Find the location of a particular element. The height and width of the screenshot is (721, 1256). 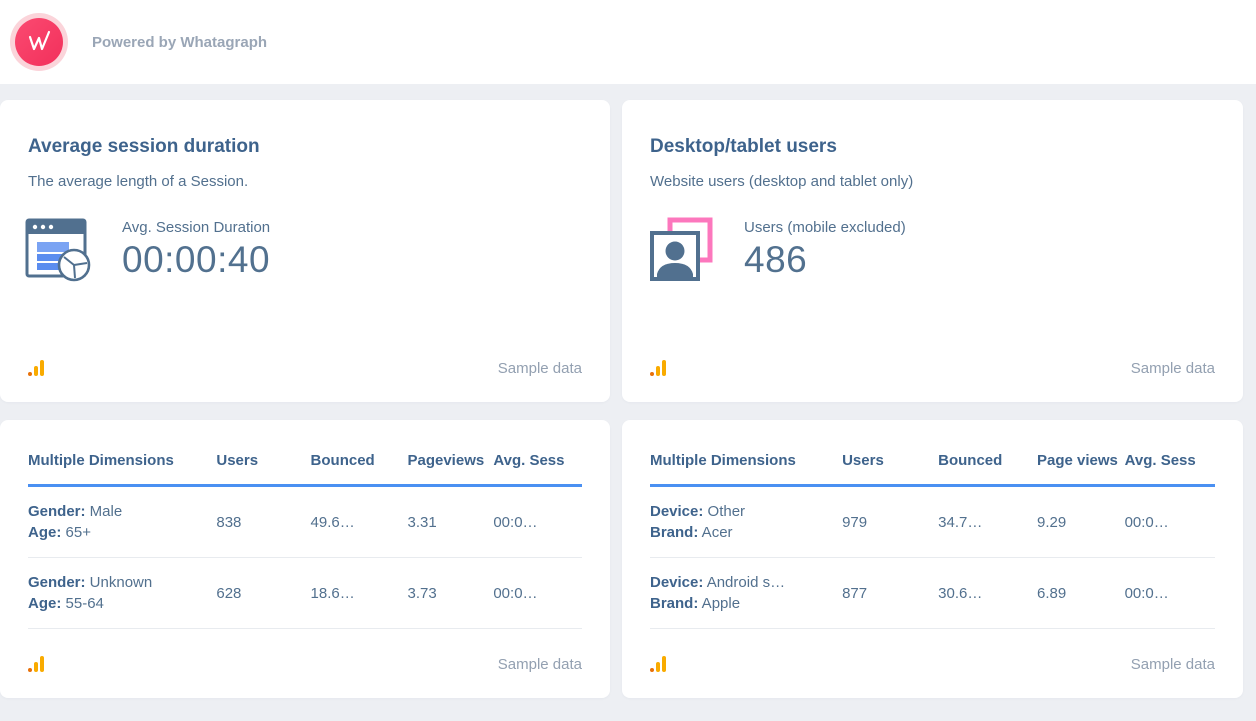

whatagraph-logo-circle is located at coordinates (39, 42).